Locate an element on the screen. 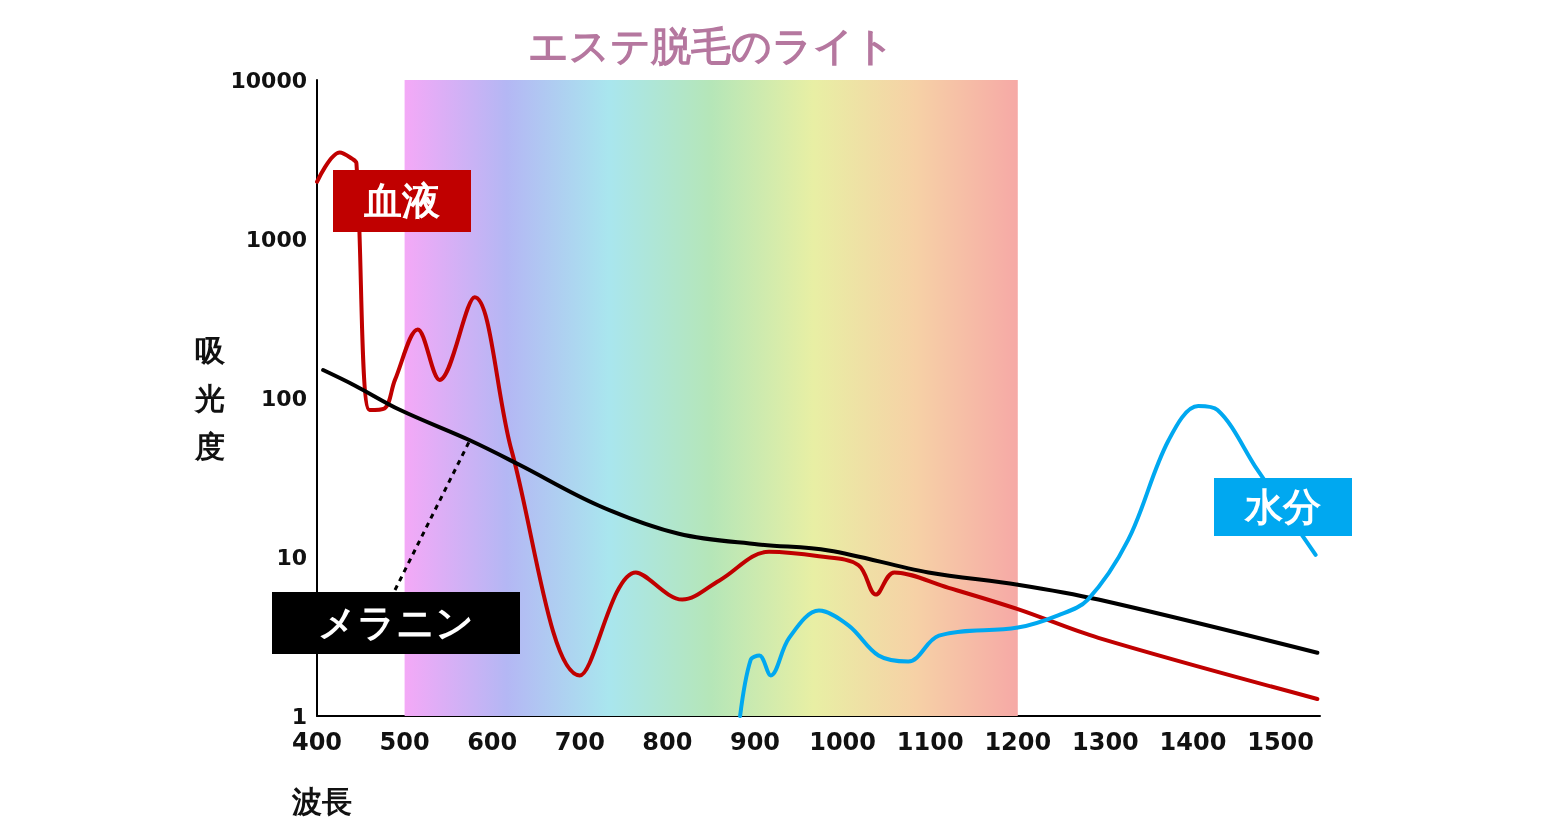 The image size is (1560, 840). x-axis-title: 波長 is located at coordinates (321, 801).